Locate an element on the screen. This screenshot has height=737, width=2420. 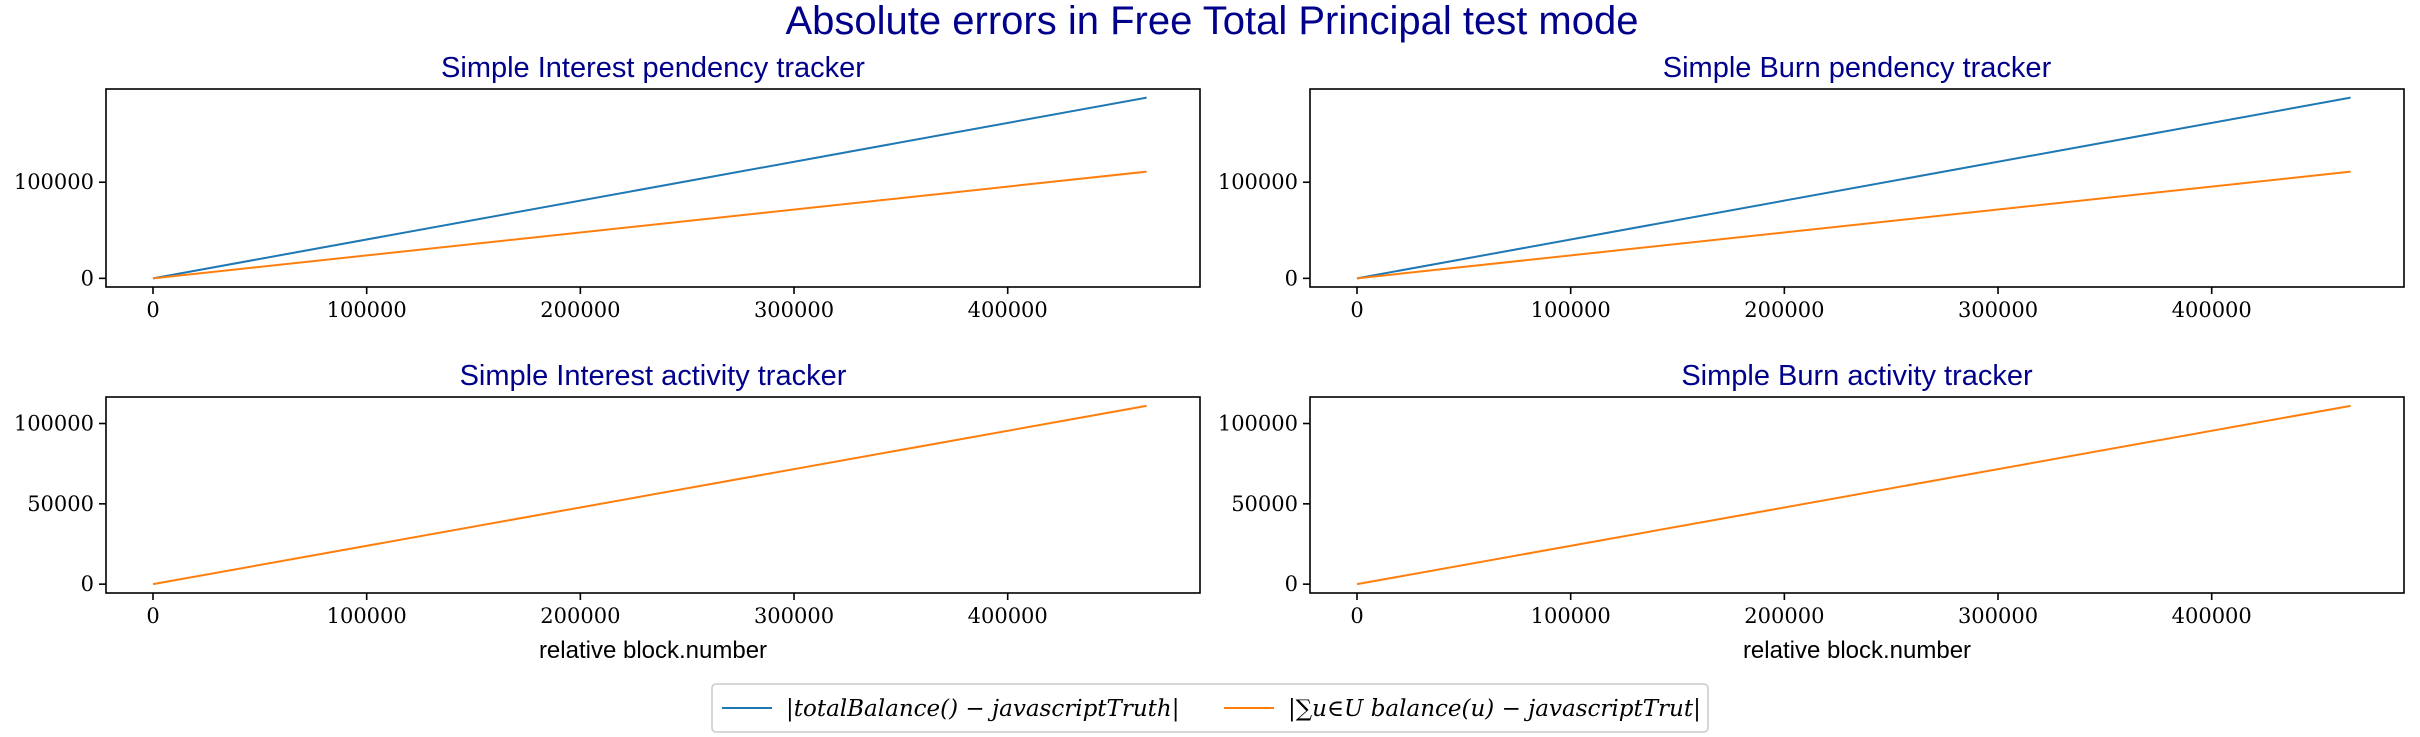
subplot-title: Simple Interest activity tracker is located at coordinates (653, 376).